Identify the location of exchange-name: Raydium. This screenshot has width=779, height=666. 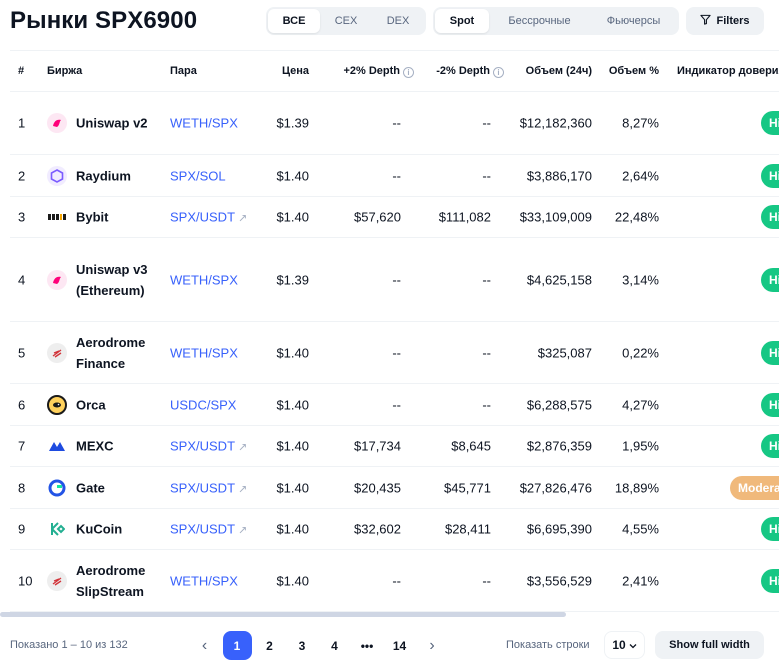
(103, 175).